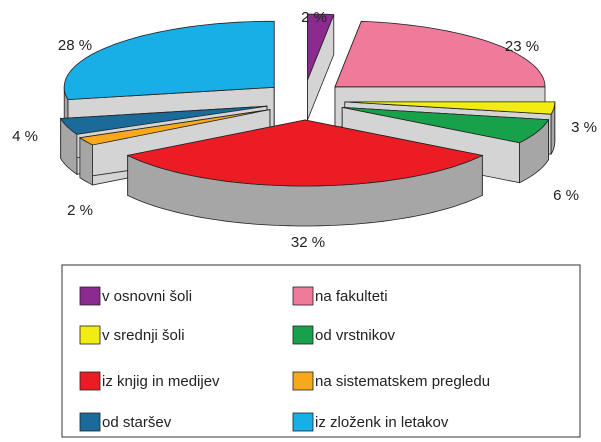 The height and width of the screenshot is (442, 601). What do you see at coordinates (143, 335) in the screenshot?
I see `legend-label: v srednji šoli` at bounding box center [143, 335].